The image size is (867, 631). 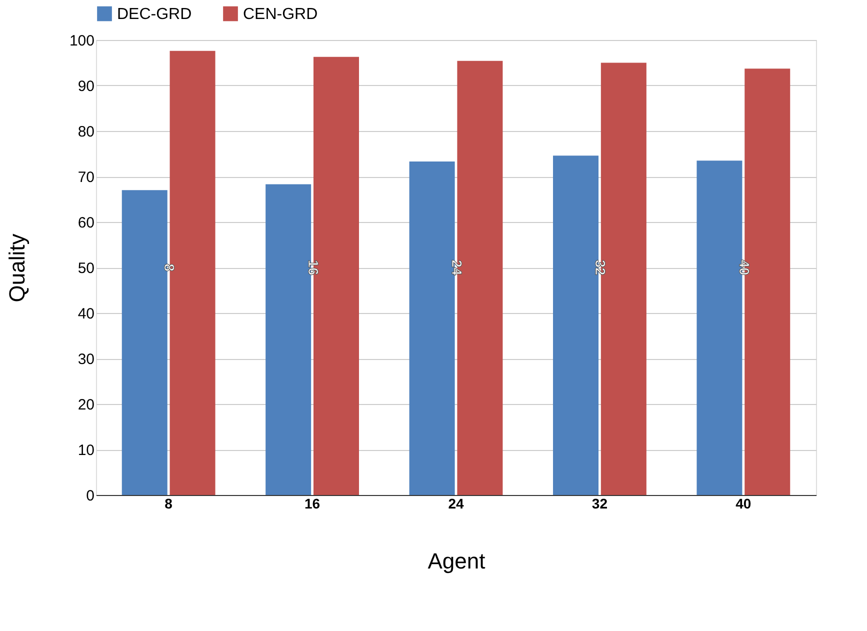 I want to click on y-tick-label: 80, so click(x=86, y=132).